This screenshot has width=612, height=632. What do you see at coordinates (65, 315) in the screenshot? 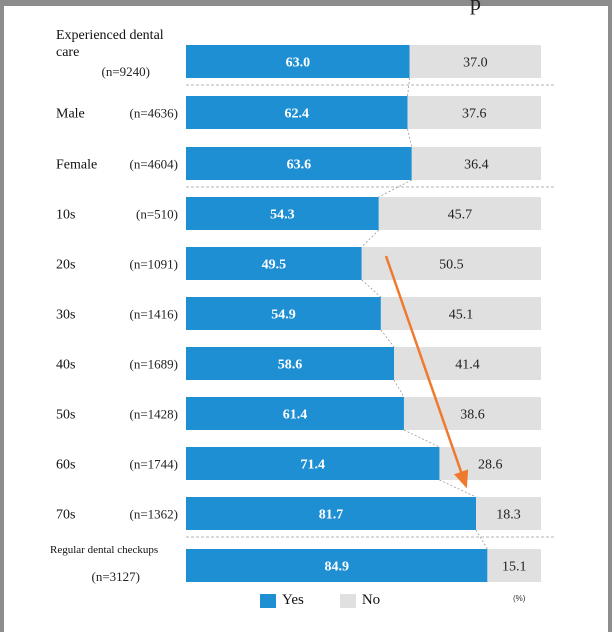
I see `category-label-5: 30s` at bounding box center [65, 315].